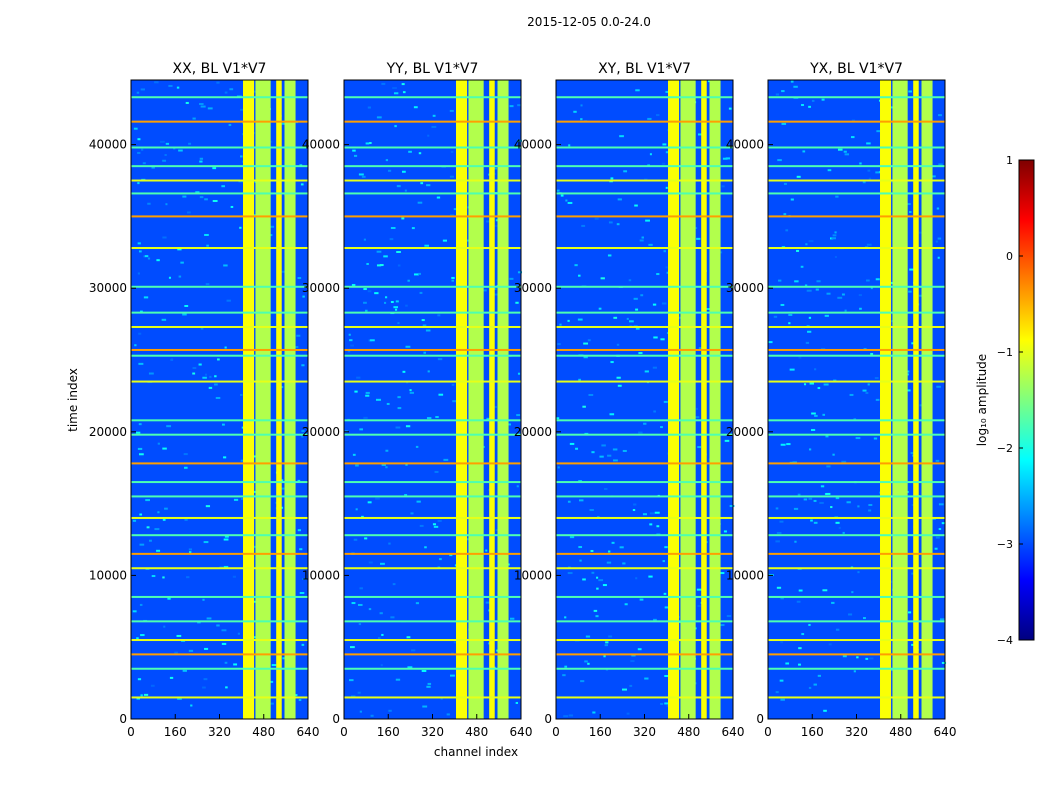 This screenshot has width=1050, height=800. What do you see at coordinates (589, 22) in the screenshot?
I see `figure-suptitle: 2015-12-05 0.0-24.0` at bounding box center [589, 22].